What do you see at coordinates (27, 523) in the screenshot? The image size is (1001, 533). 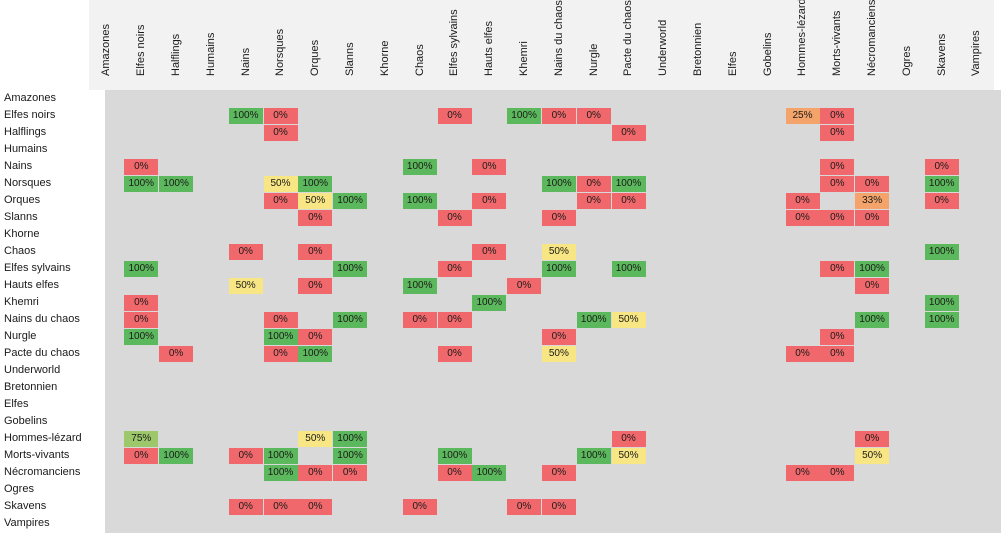 I see `row-label: Vampires` at bounding box center [27, 523].